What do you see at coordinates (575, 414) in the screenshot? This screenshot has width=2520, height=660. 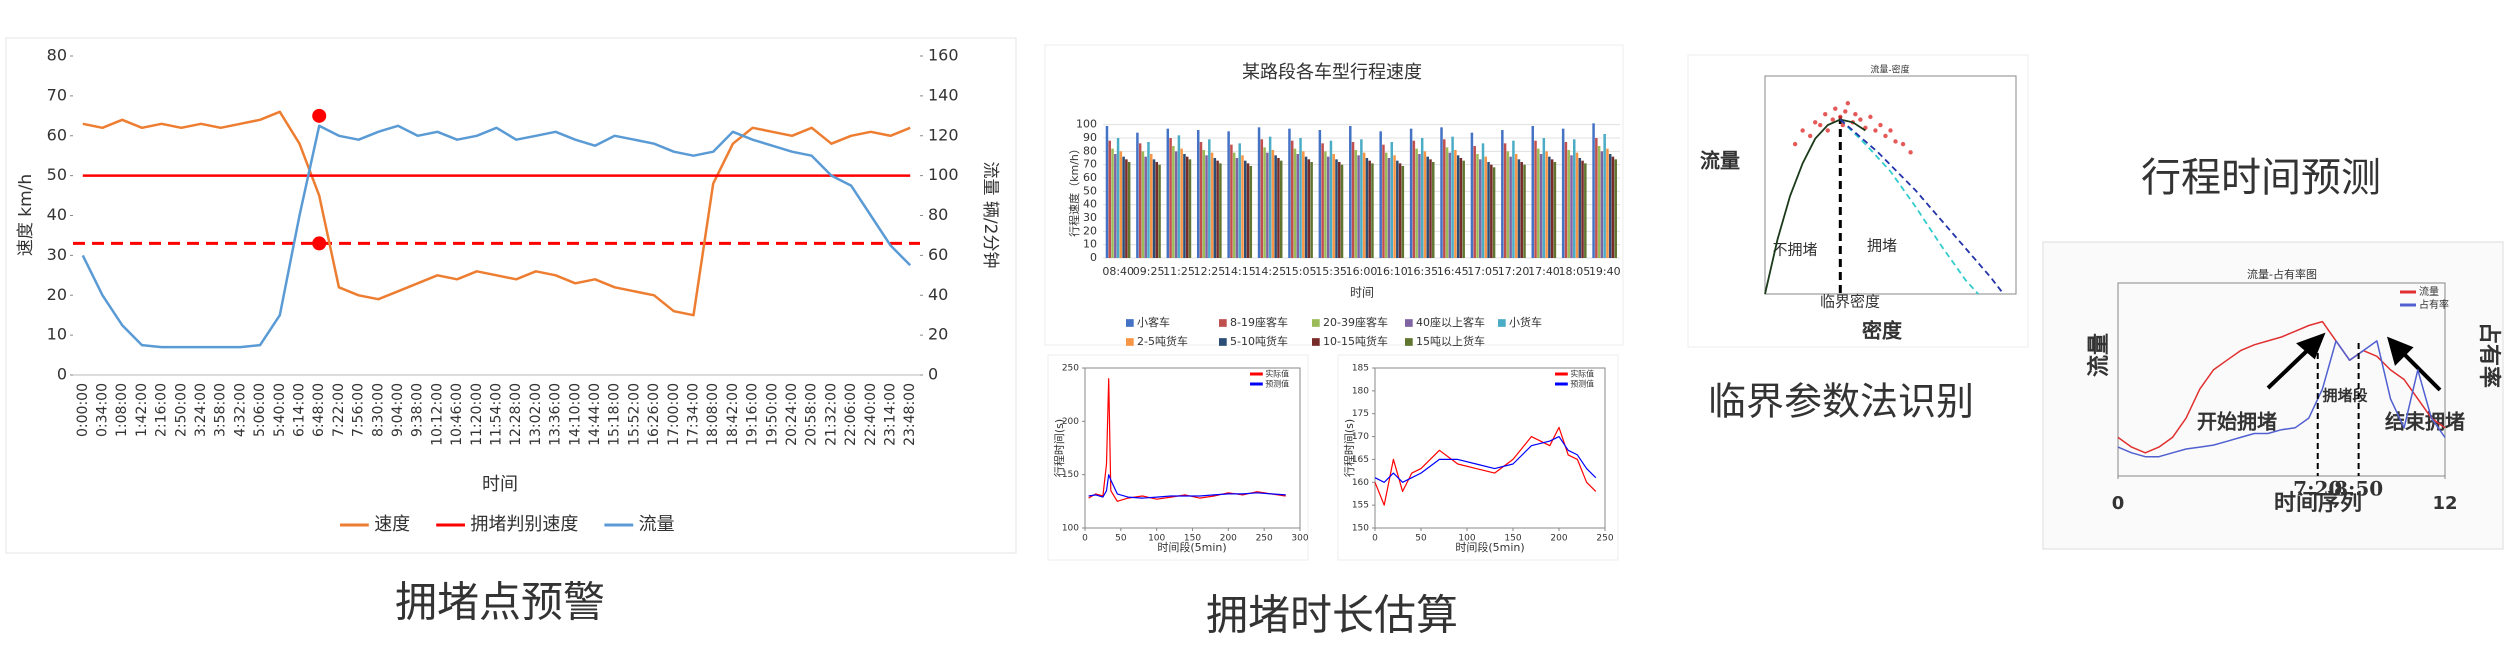 I see `x-tick-label: 14:10:00` at bounding box center [575, 414].